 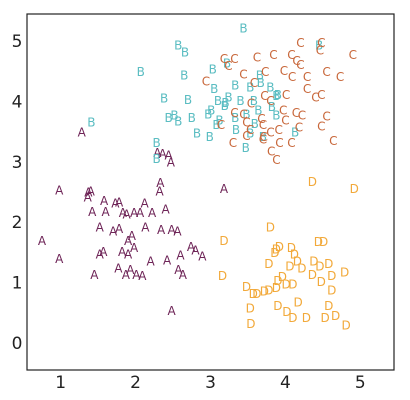 What do you see at coordinates (210, 383) in the screenshot?
I see `x-tick-label: 3` at bounding box center [210, 383].